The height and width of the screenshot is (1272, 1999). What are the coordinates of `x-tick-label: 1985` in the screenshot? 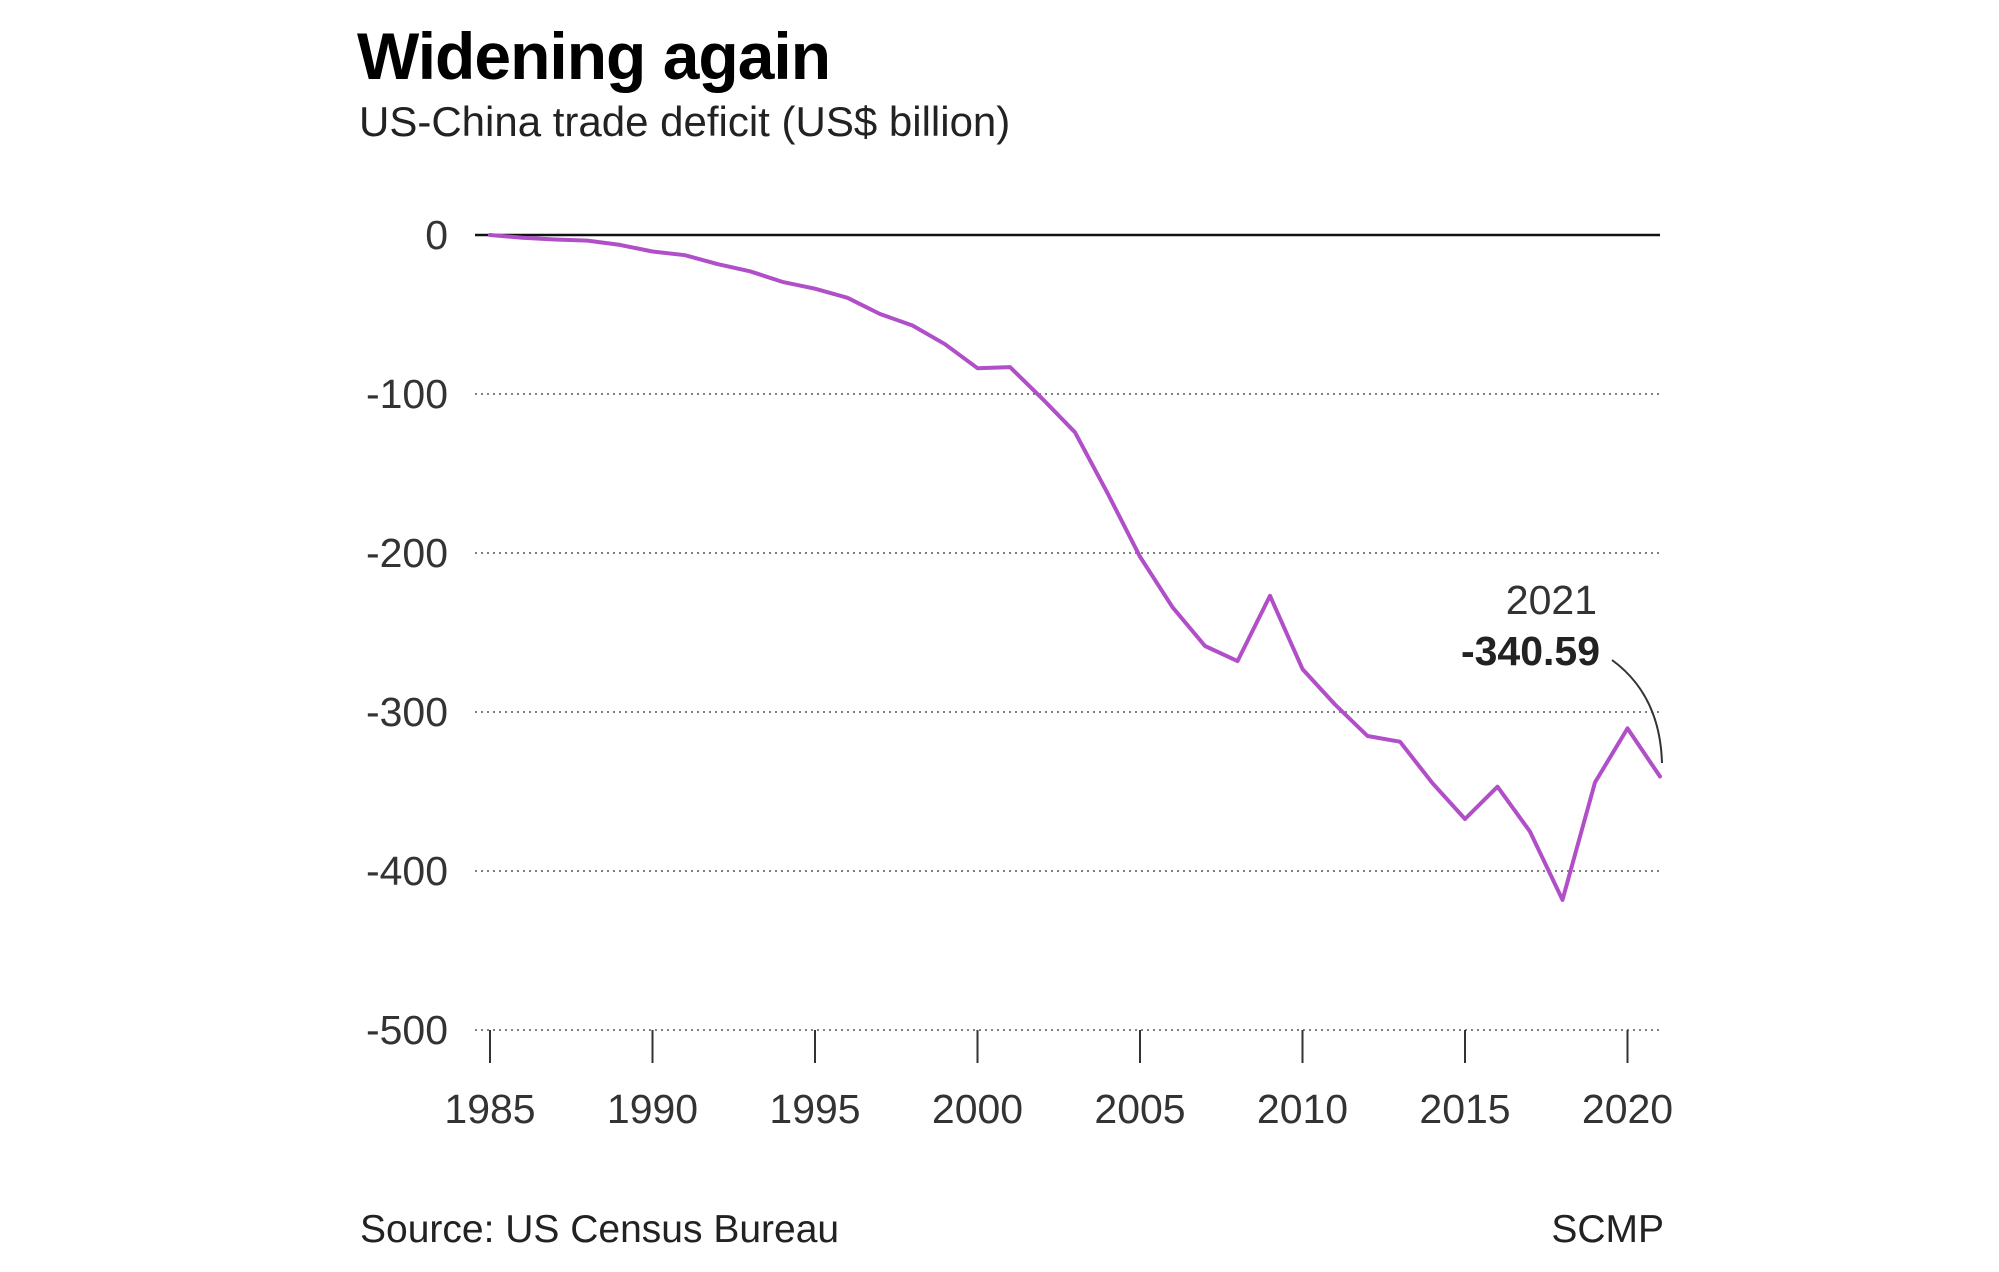 It's located at (489, 1109).